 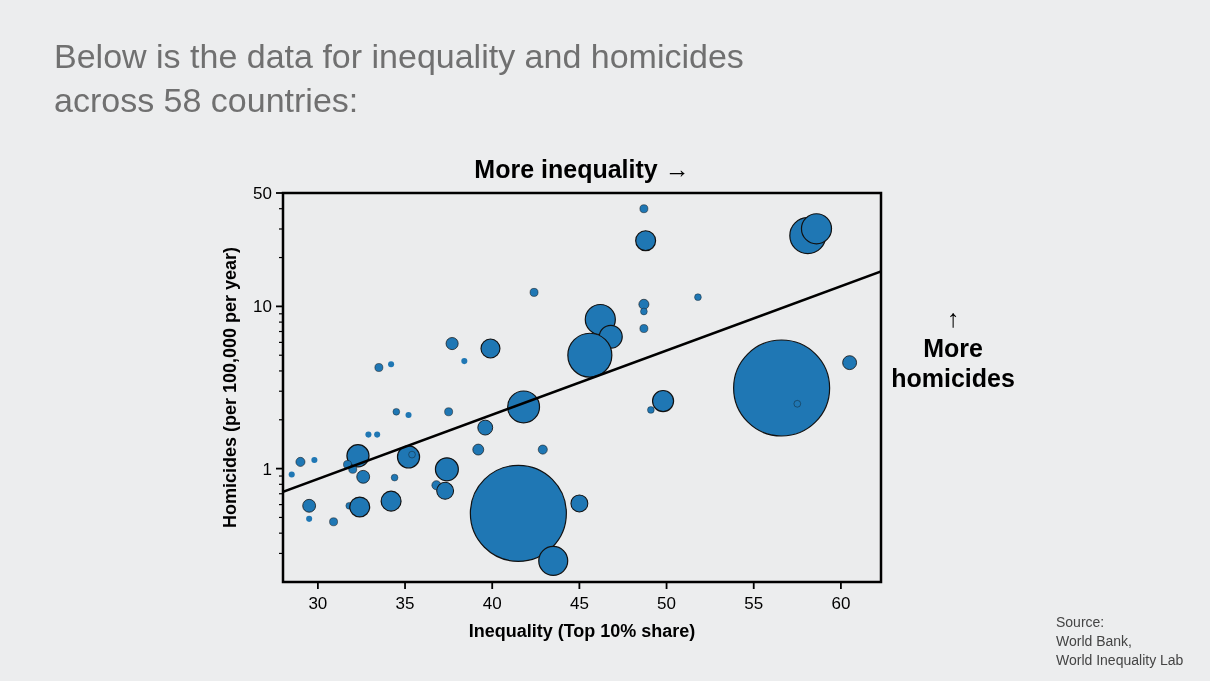 I want to click on x-tick-label: 60, so click(x=841, y=603).